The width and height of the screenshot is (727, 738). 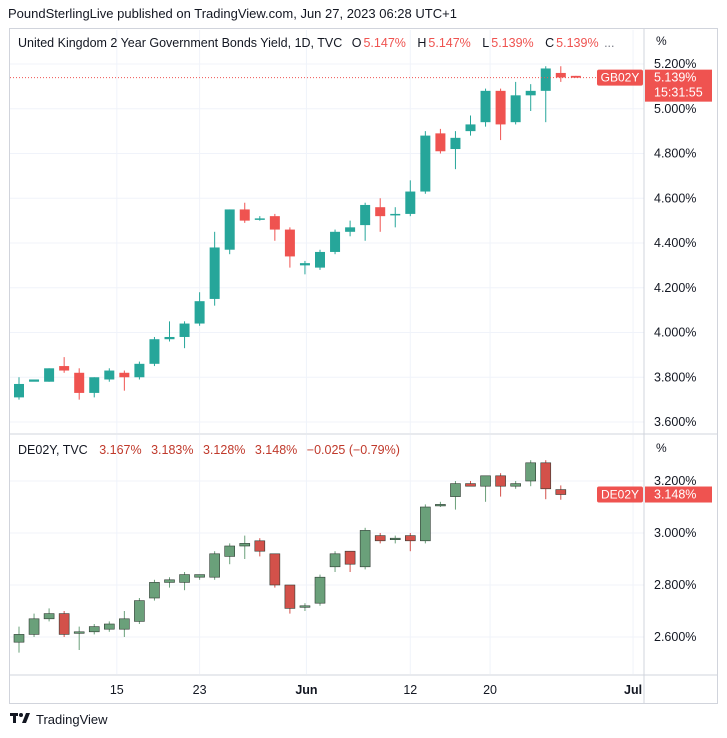 What do you see at coordinates (72, 719) in the screenshot?
I see `tradingview-brand: TradingView` at bounding box center [72, 719].